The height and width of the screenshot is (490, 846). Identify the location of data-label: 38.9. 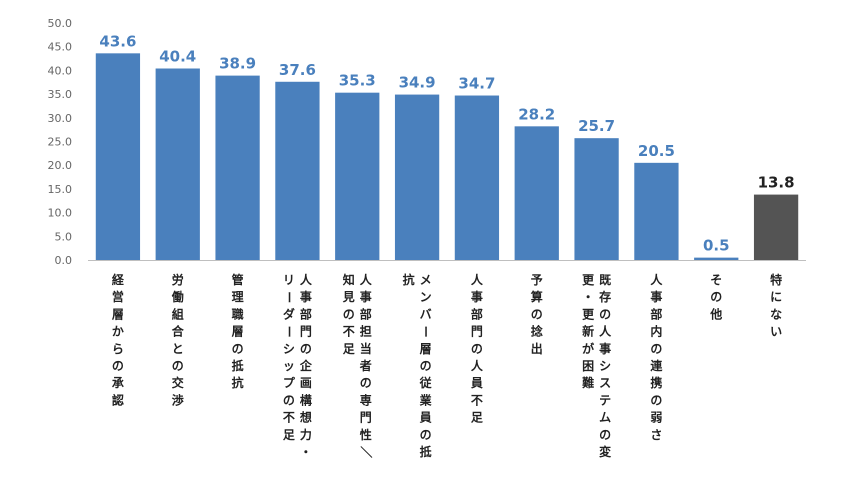
(237, 64).